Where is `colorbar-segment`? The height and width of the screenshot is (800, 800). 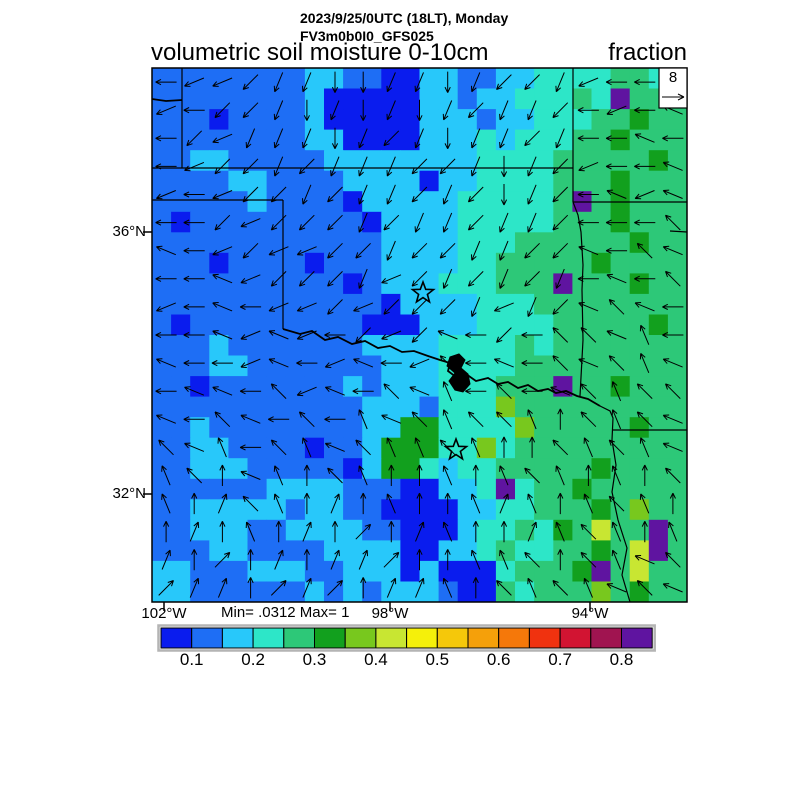 colorbar-segment is located at coordinates (544, 638).